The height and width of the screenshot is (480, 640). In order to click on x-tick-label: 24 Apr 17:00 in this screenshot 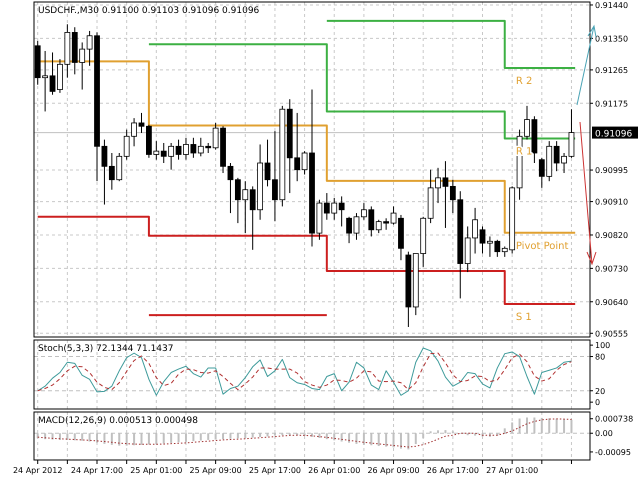, I will do `click(97, 470)`.